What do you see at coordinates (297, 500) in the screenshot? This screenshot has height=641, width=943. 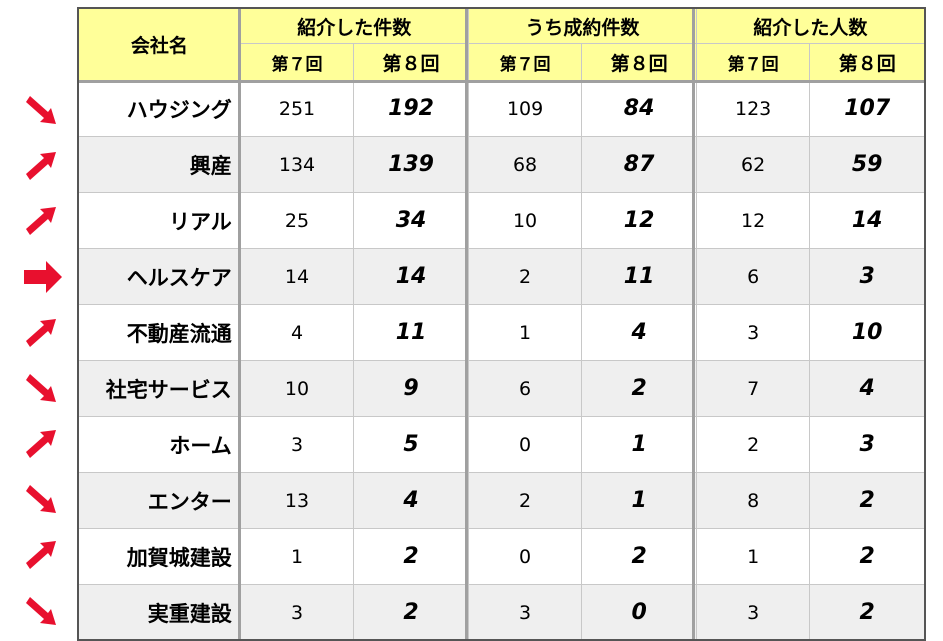 I see `value-prev: 13` at bounding box center [297, 500].